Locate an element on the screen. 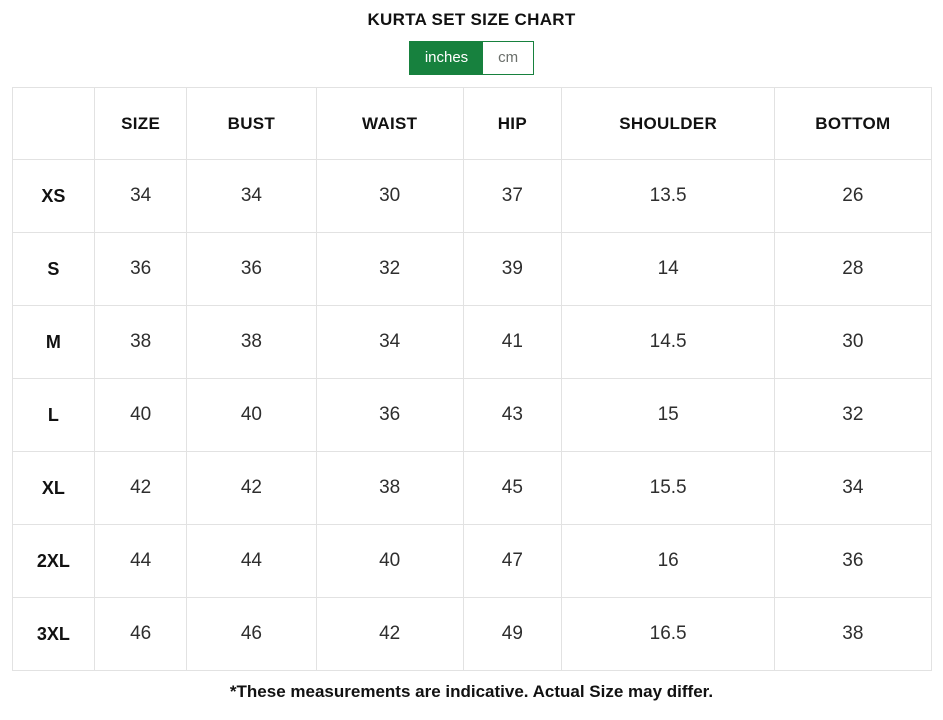 The height and width of the screenshot is (720, 943). measurement-cell: 15.5 is located at coordinates (668, 488).